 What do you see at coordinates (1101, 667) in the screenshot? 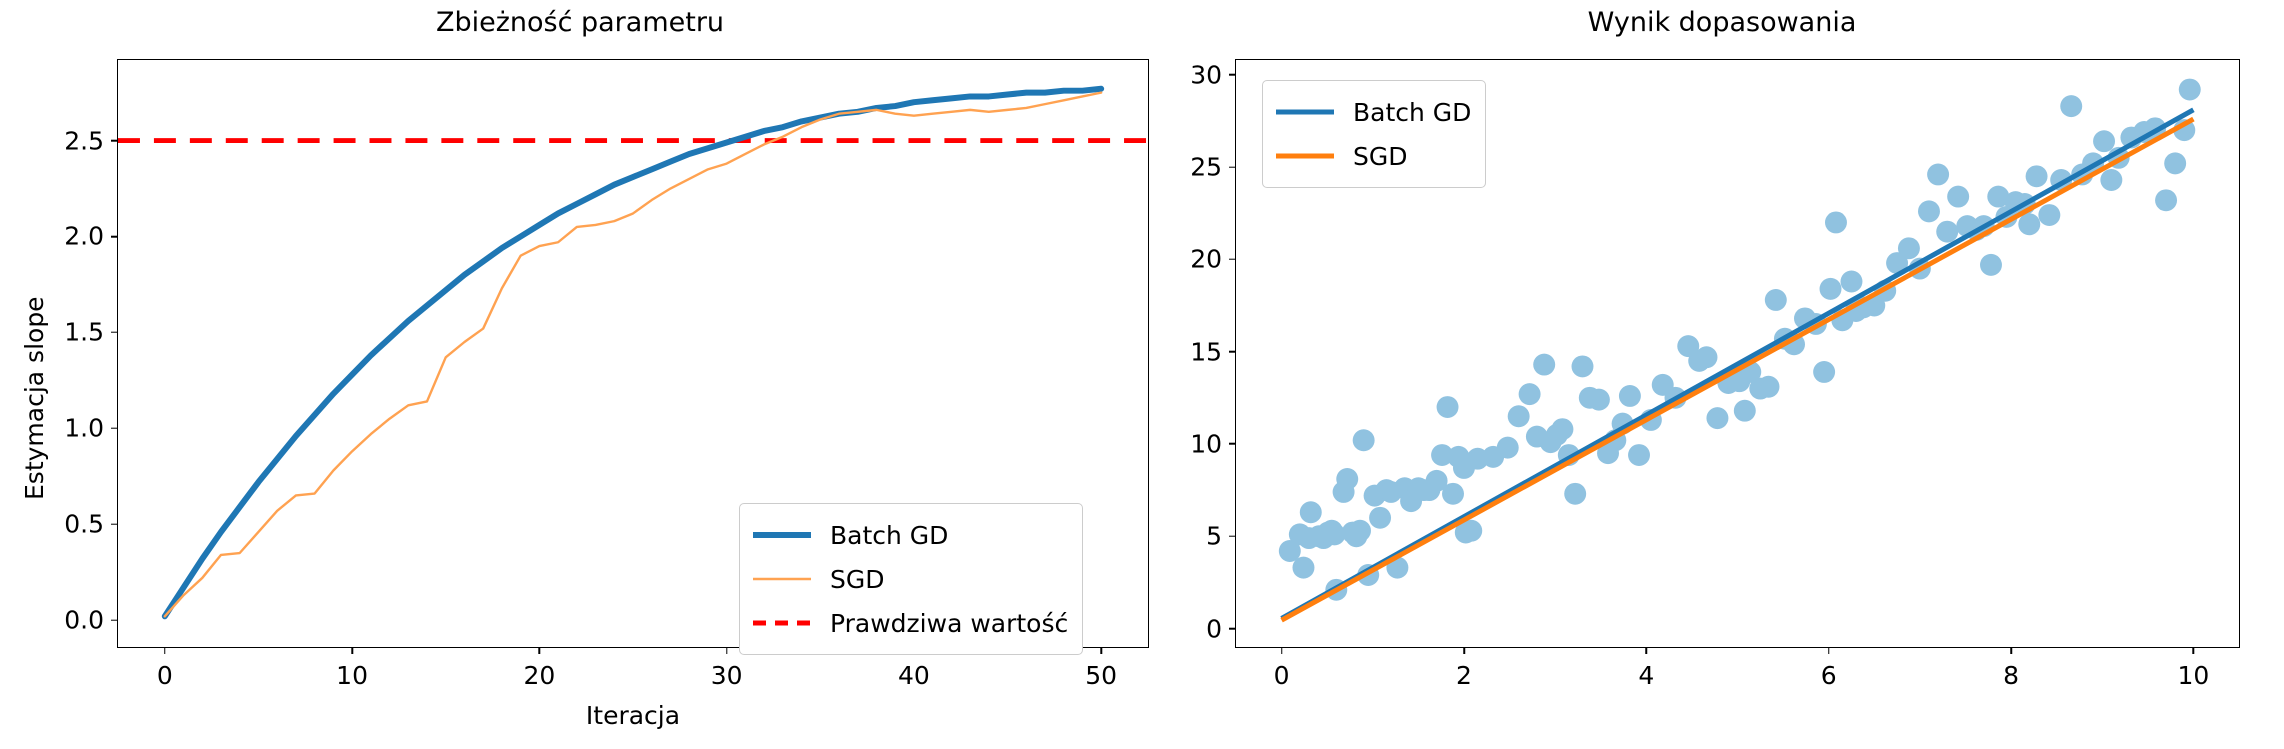
I see `x-tick-label: 50` at bounding box center [1101, 667].